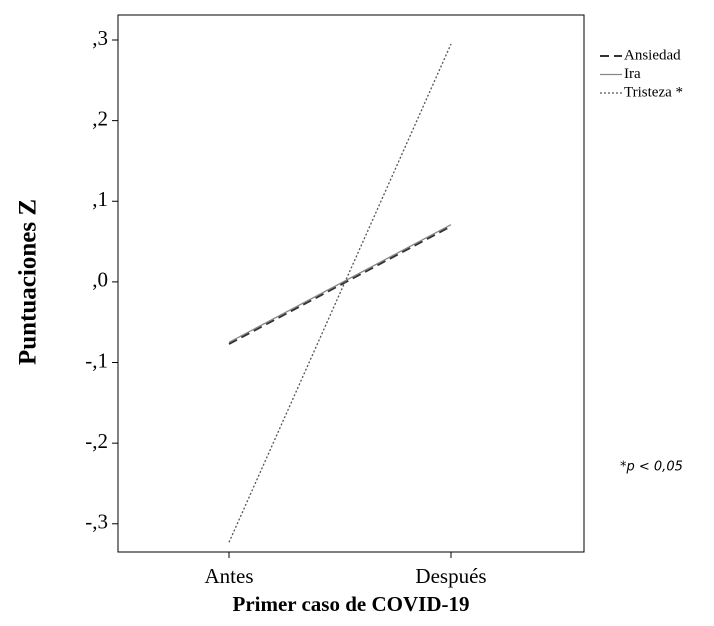  Describe the element at coordinates (450, 576) in the screenshot. I see `x-tick-label: Después` at that location.